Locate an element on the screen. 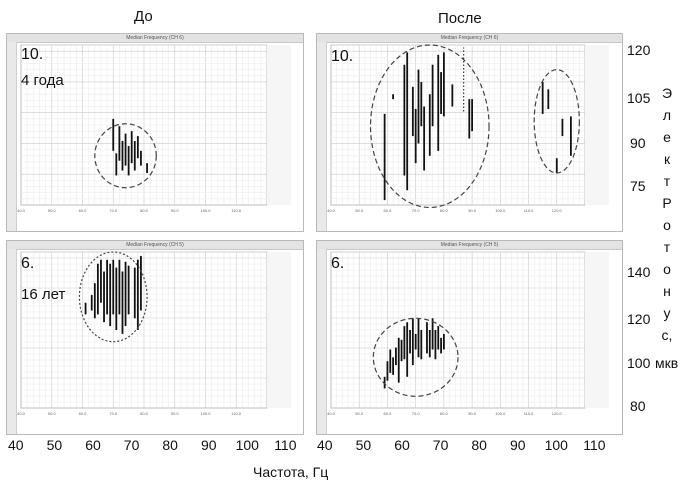  y-tick-top: 105 is located at coordinates (639, 98).